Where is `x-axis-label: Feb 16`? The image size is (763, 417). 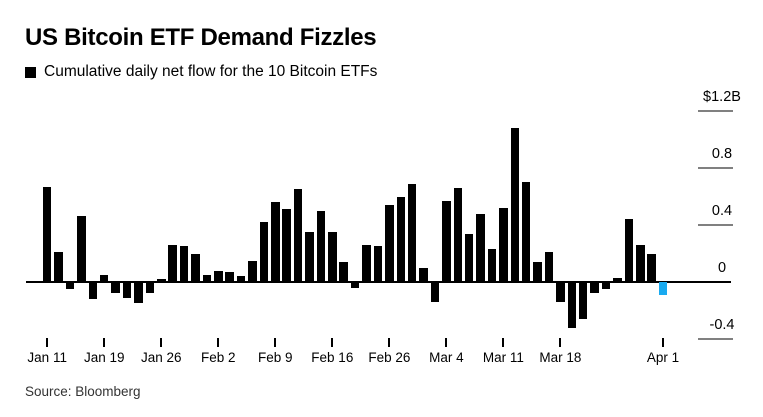
x-axis-label: Feb 16 is located at coordinates (332, 357).